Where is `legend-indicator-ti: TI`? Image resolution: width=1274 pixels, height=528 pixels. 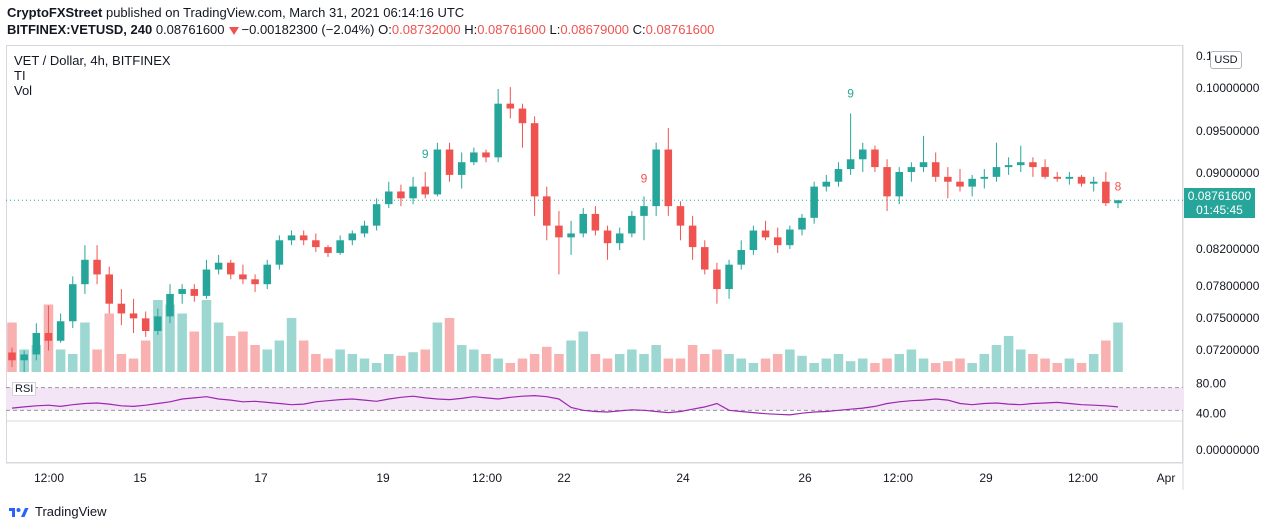 legend-indicator-ti: TI is located at coordinates (20, 75).